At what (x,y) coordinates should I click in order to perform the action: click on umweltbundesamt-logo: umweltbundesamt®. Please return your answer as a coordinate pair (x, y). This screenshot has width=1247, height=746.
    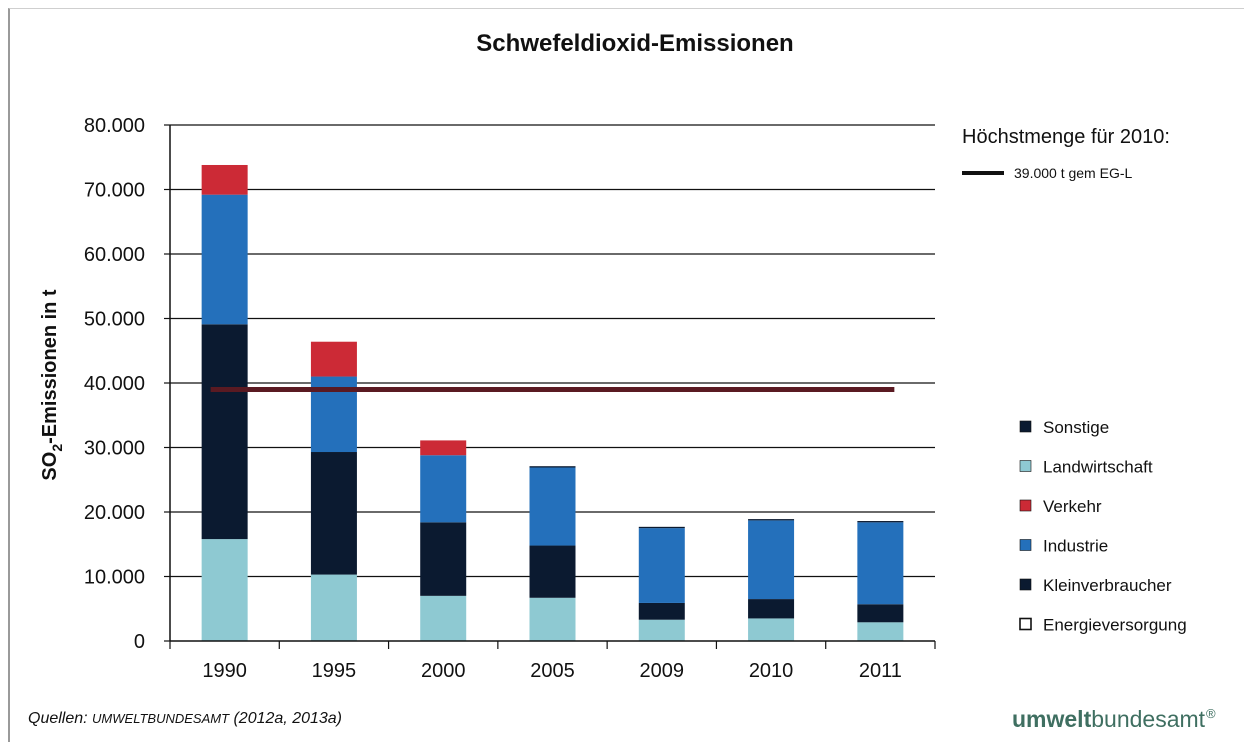
    Looking at the image, I should click on (1114, 719).